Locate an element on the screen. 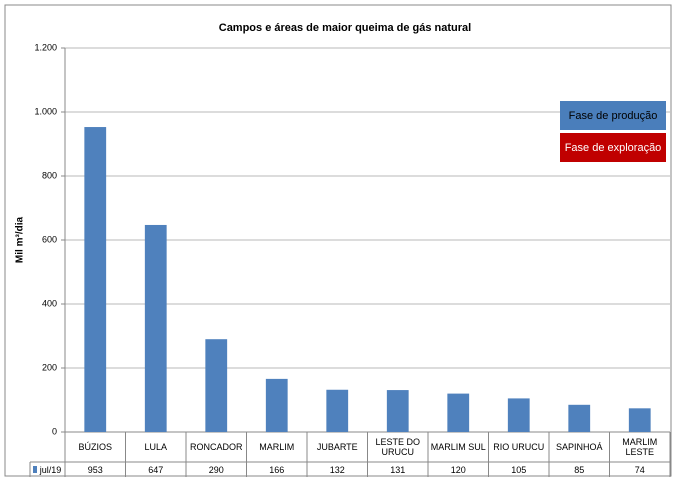 Image resolution: width=675 pixels, height=477 pixels. data-table-value: 131 is located at coordinates (398, 469).